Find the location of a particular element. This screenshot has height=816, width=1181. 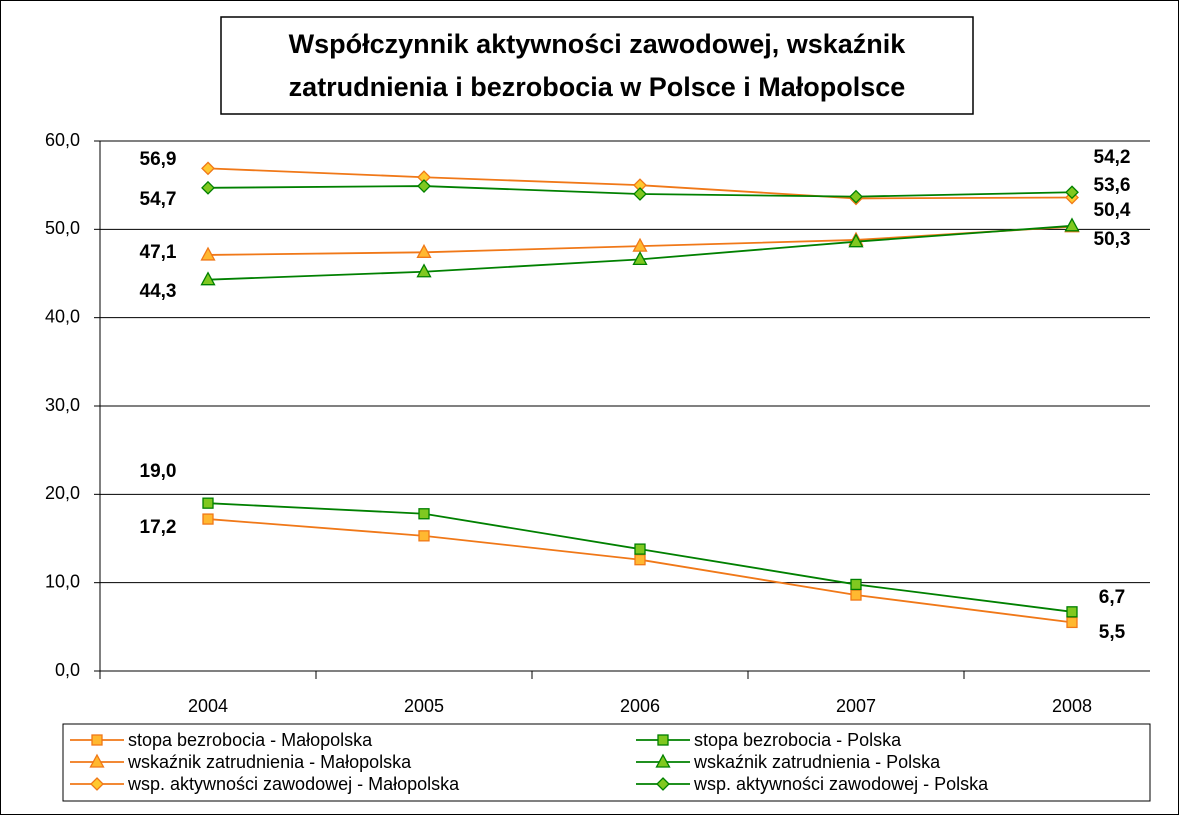

data-label: 56,9 is located at coordinates (158, 159).